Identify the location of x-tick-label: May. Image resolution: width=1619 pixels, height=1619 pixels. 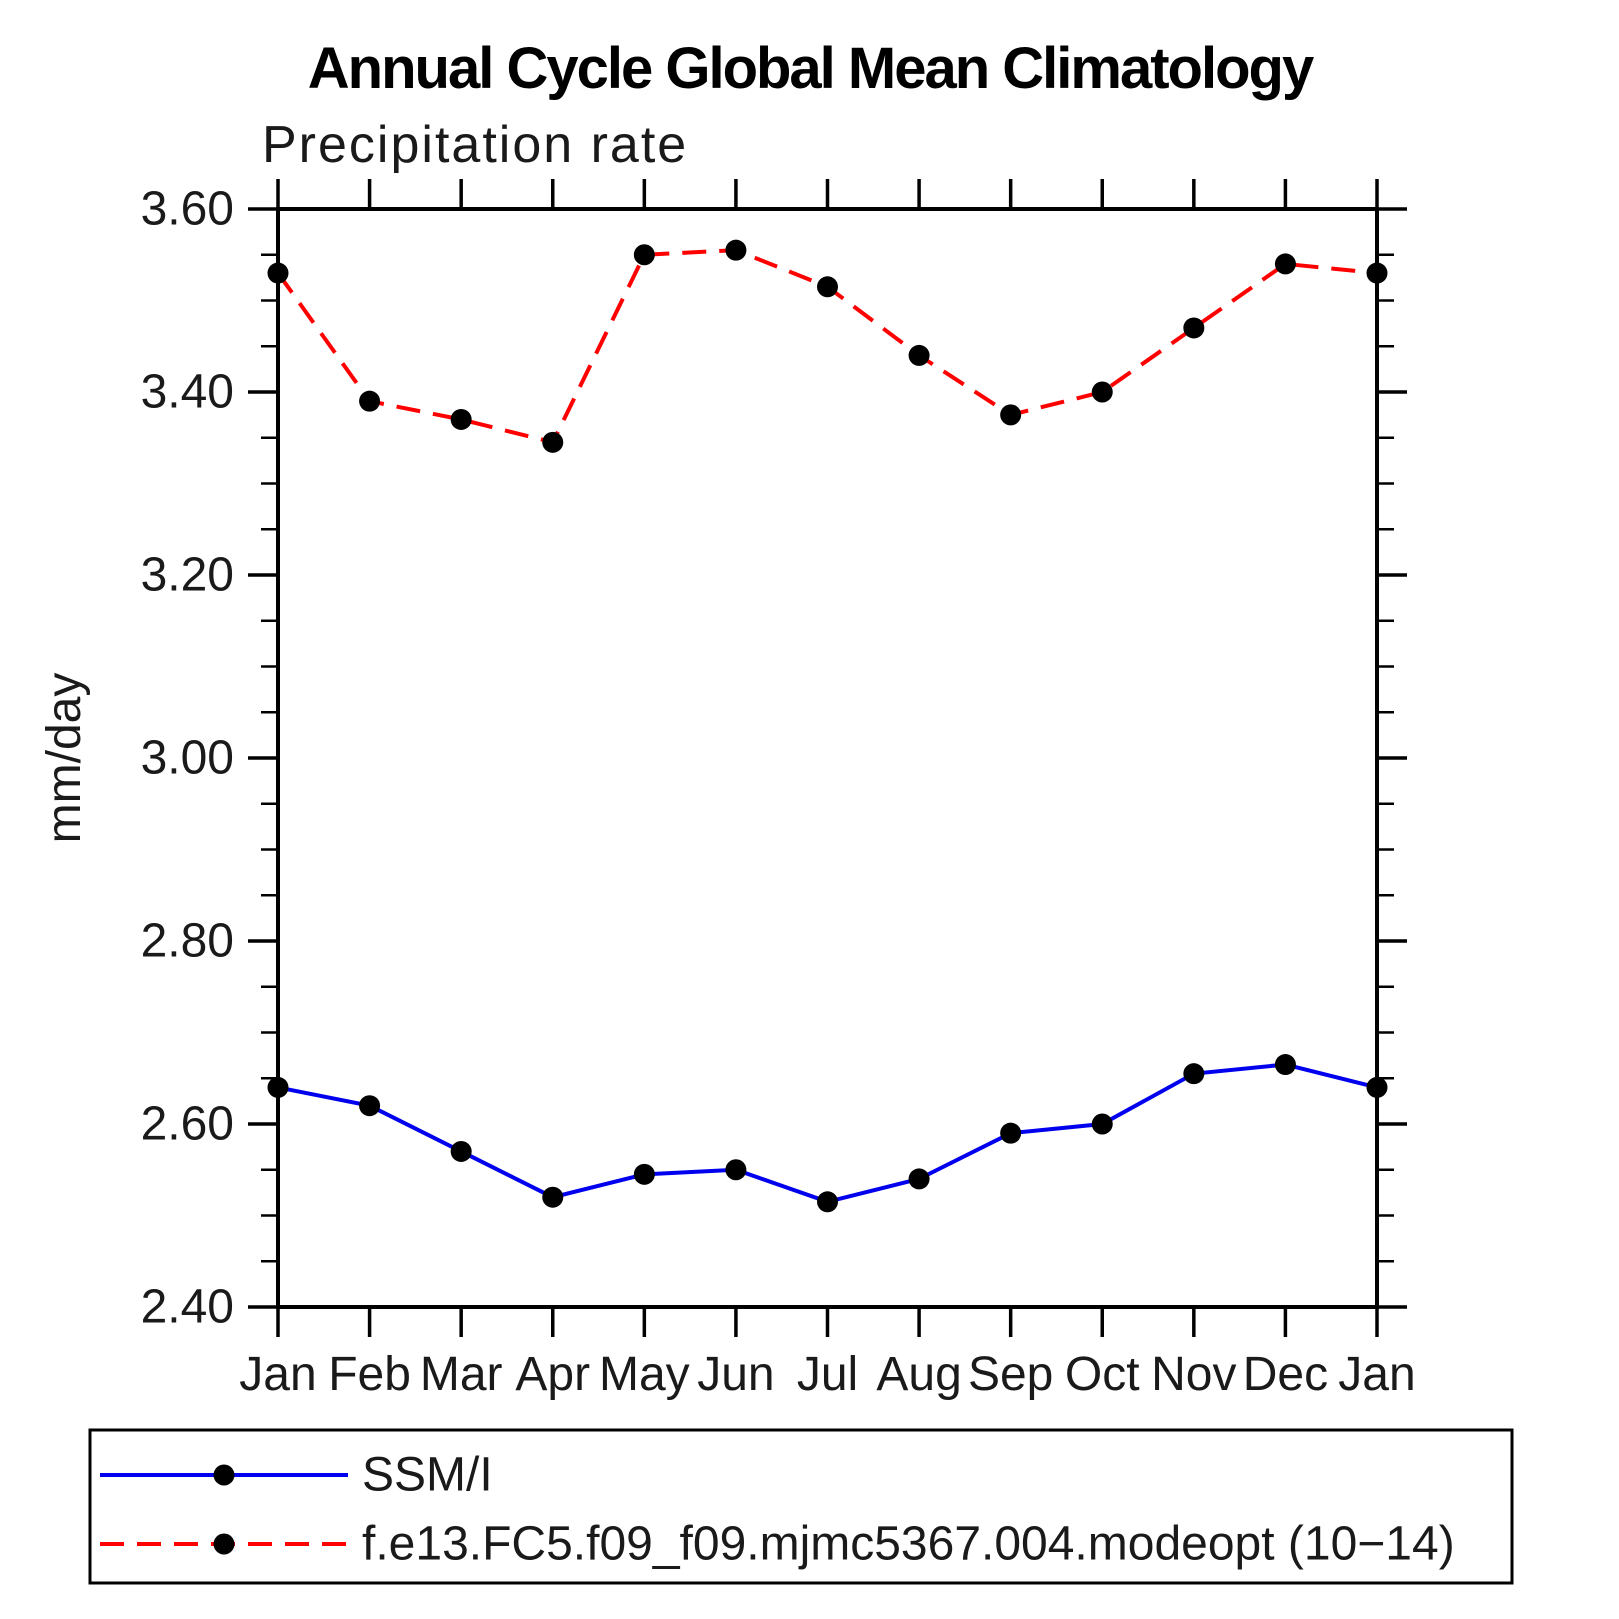
(644, 1374).